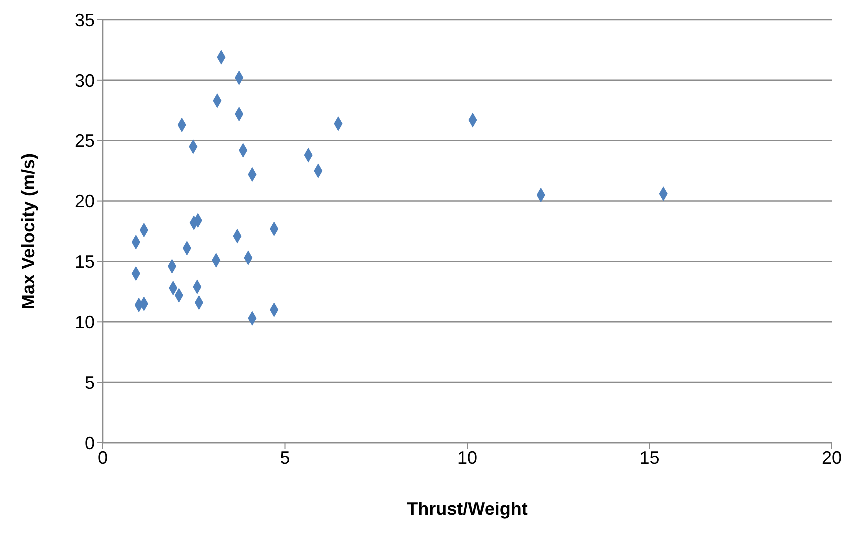 This screenshot has height=538, width=854. What do you see at coordinates (84, 20) in the screenshot?
I see `y-tick-label: 35` at bounding box center [84, 20].